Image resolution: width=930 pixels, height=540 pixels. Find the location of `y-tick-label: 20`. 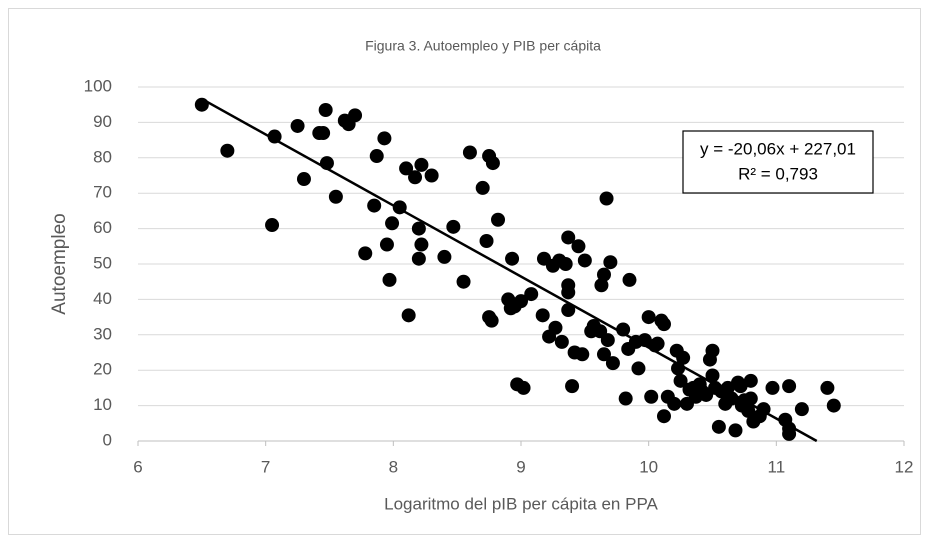

y-tick-label: 20 is located at coordinates (102, 369).